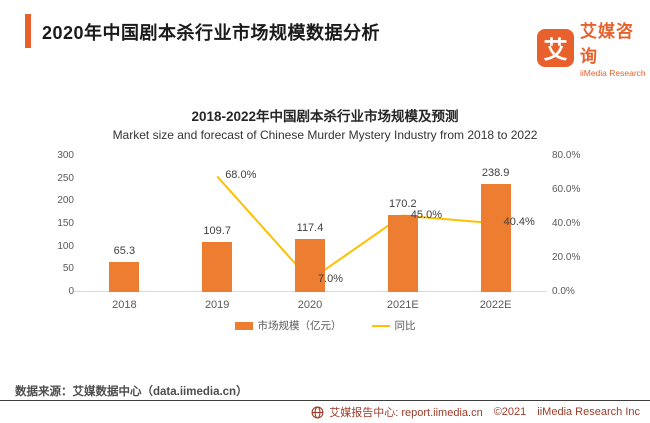 The width and height of the screenshot is (650, 423). I want to click on legend: 市场规模（亿元） 同比, so click(325, 325).